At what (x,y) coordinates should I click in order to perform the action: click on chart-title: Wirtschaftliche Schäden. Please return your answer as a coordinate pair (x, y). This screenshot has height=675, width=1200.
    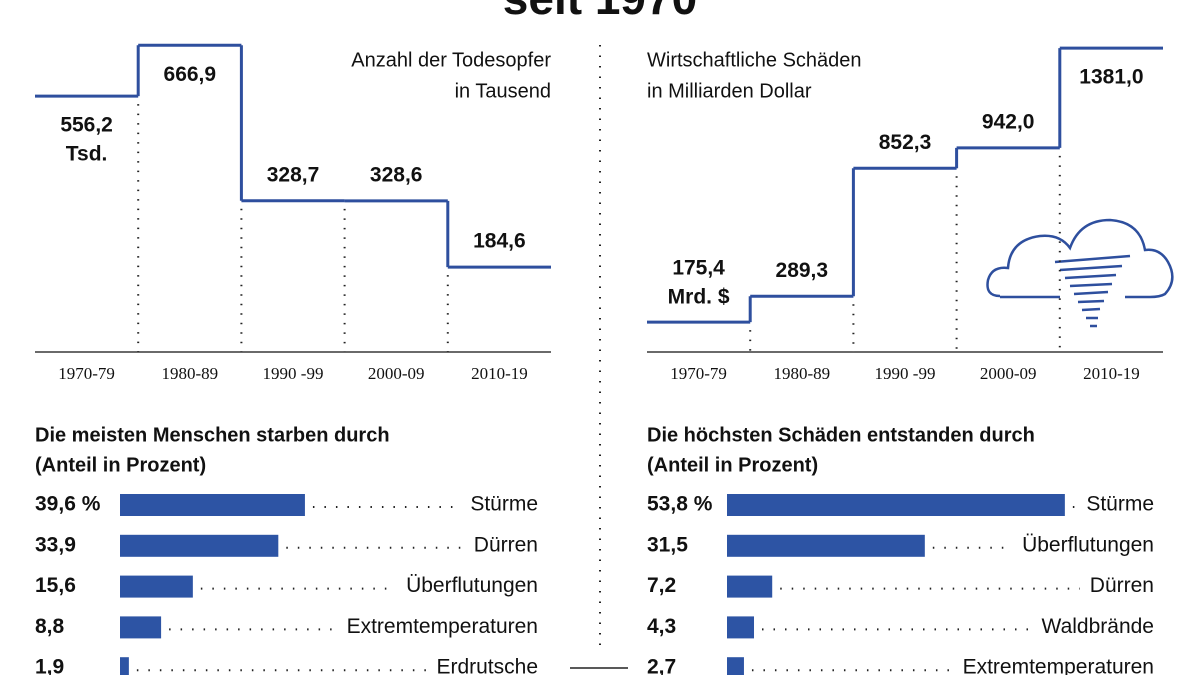
    Looking at the image, I should click on (754, 60).